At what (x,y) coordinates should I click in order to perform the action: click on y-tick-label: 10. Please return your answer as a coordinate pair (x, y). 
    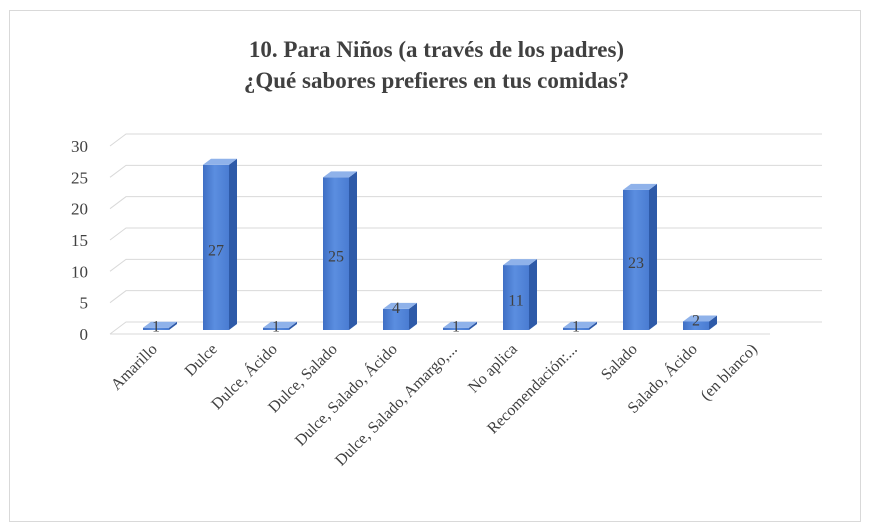
    Looking at the image, I should click on (79, 271).